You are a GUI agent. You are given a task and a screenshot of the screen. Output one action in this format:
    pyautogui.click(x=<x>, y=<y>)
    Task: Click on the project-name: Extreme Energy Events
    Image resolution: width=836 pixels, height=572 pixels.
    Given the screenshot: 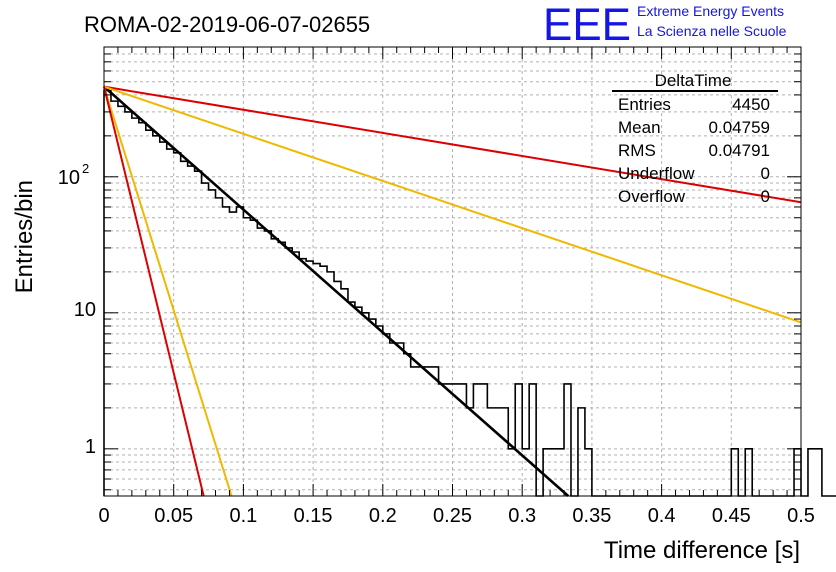 What is the action you would take?
    pyautogui.click(x=710, y=11)
    